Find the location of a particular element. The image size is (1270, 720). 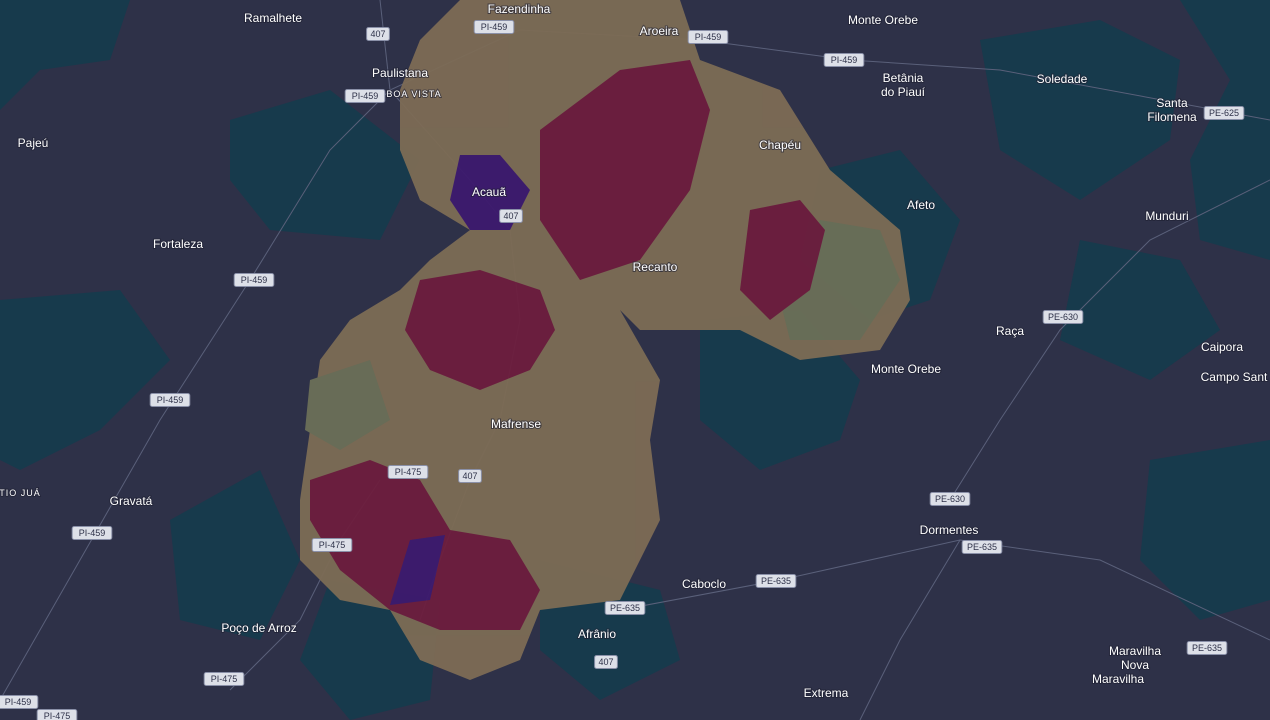

place-label-line: Betânia is located at coordinates (903, 78).